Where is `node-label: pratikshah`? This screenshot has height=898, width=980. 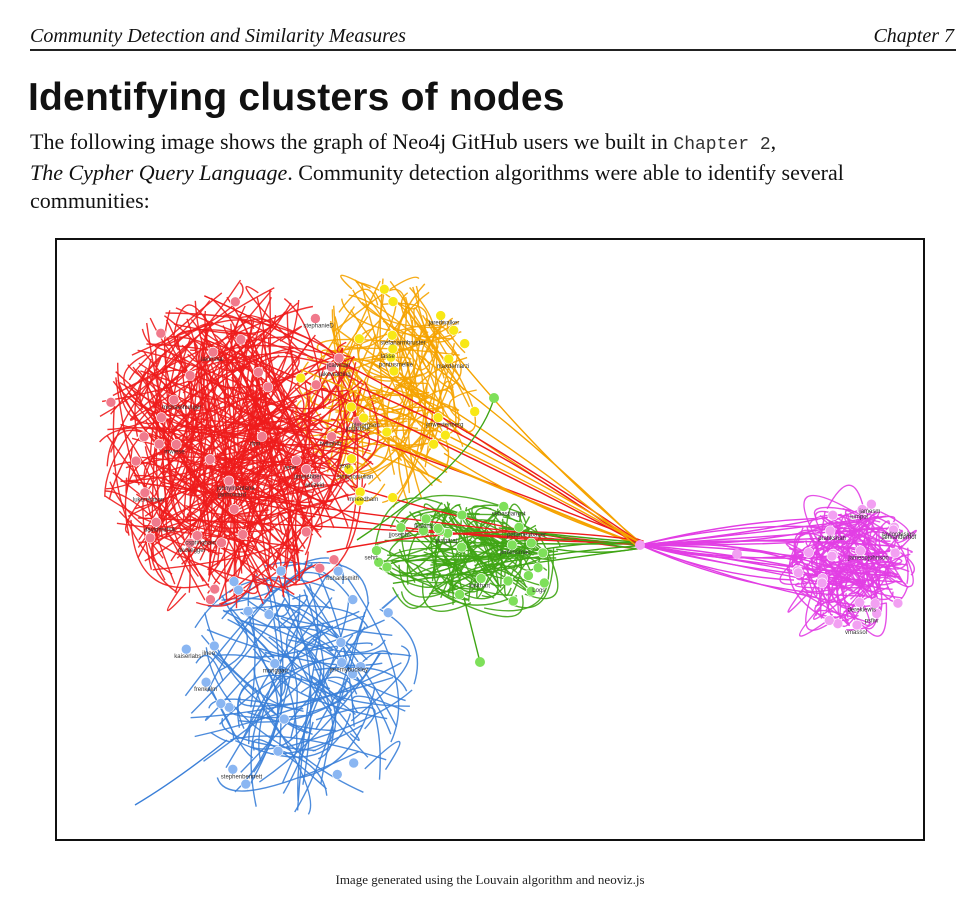 node-label: pratikshah is located at coordinates (832, 539).